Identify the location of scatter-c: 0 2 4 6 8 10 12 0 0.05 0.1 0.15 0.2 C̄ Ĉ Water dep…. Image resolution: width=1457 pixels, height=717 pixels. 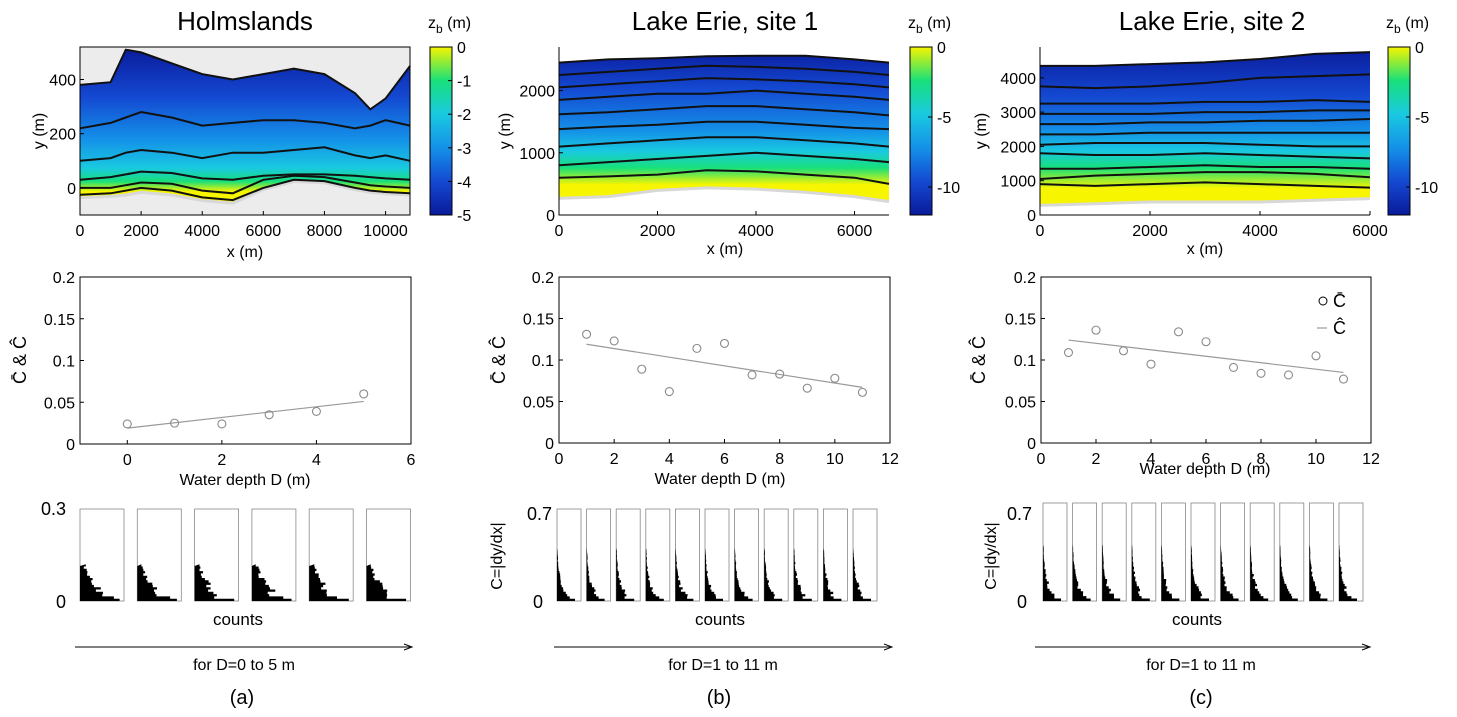
(1174, 374).